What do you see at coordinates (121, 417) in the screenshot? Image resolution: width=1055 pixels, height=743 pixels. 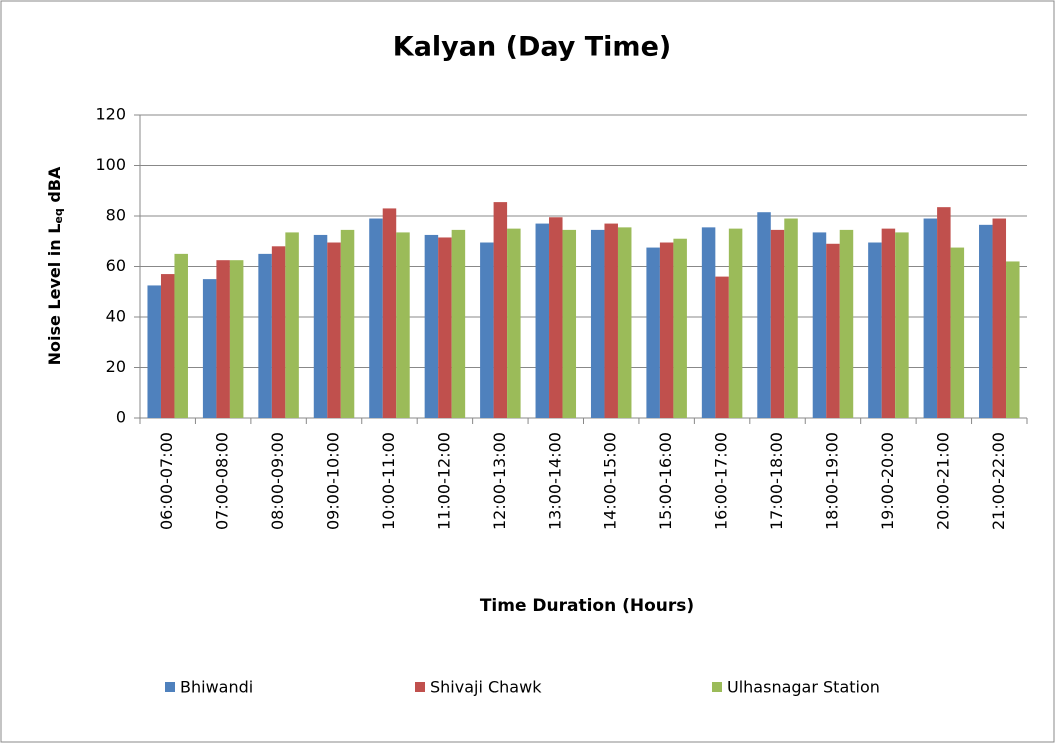 I see `y-tick-label: 0` at bounding box center [121, 417].